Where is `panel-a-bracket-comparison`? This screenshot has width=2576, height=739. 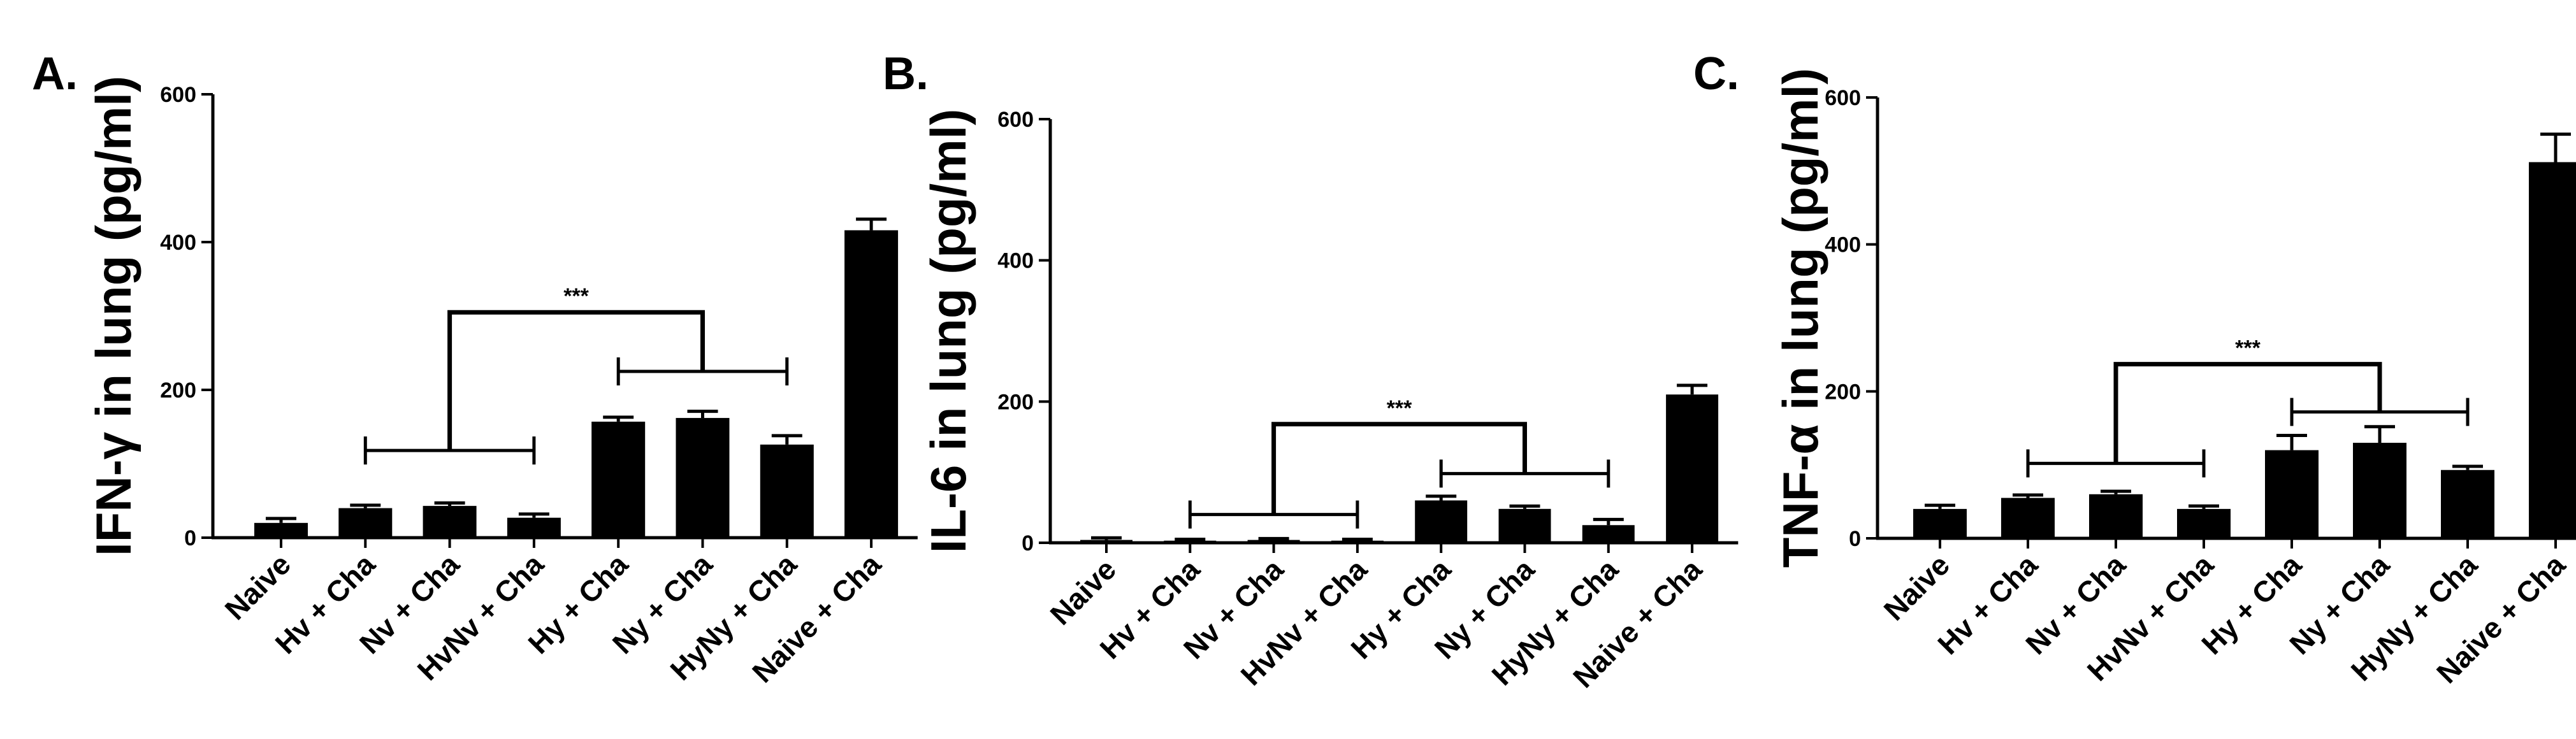 panel-a-bracket-comparison is located at coordinates (576, 380).